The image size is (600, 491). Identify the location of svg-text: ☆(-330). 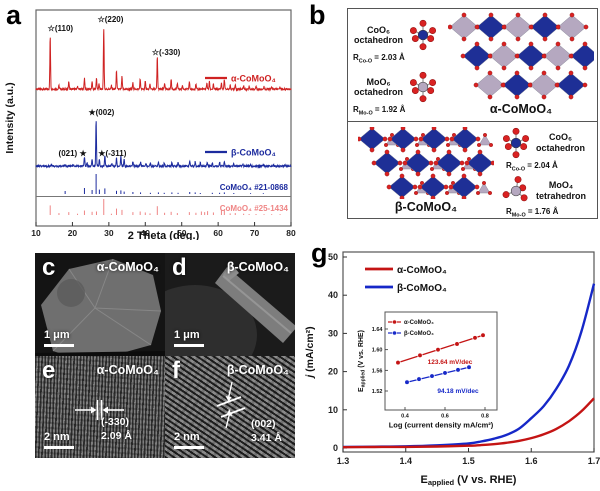
(166, 52).